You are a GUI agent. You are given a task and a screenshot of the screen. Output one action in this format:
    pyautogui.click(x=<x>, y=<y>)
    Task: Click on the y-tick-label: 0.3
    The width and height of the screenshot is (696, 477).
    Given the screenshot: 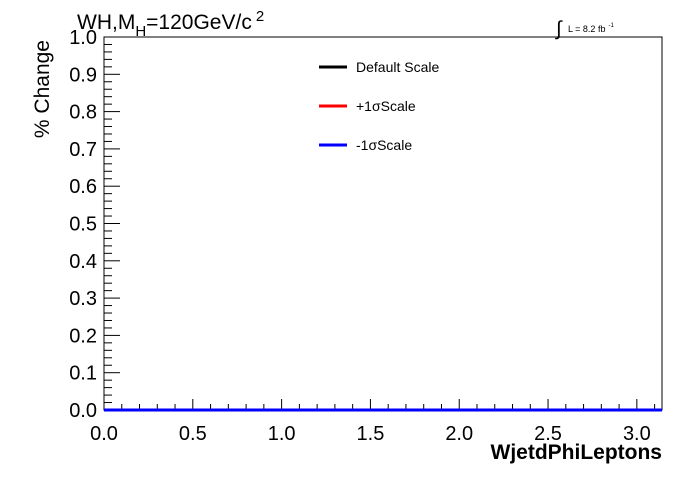 What is the action you would take?
    pyautogui.click(x=83, y=299)
    